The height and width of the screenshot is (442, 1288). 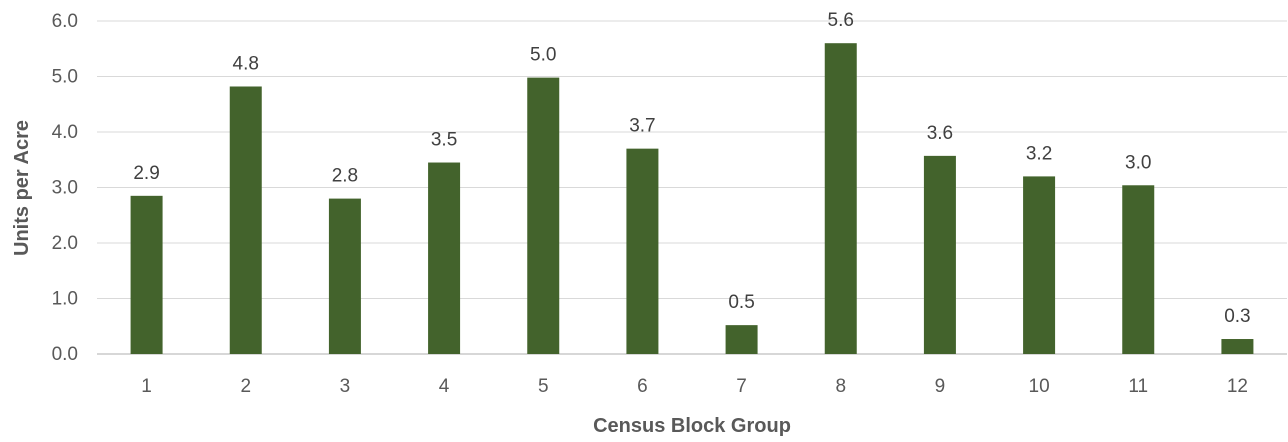 I want to click on x-tick-label: 12, so click(x=1237, y=386).